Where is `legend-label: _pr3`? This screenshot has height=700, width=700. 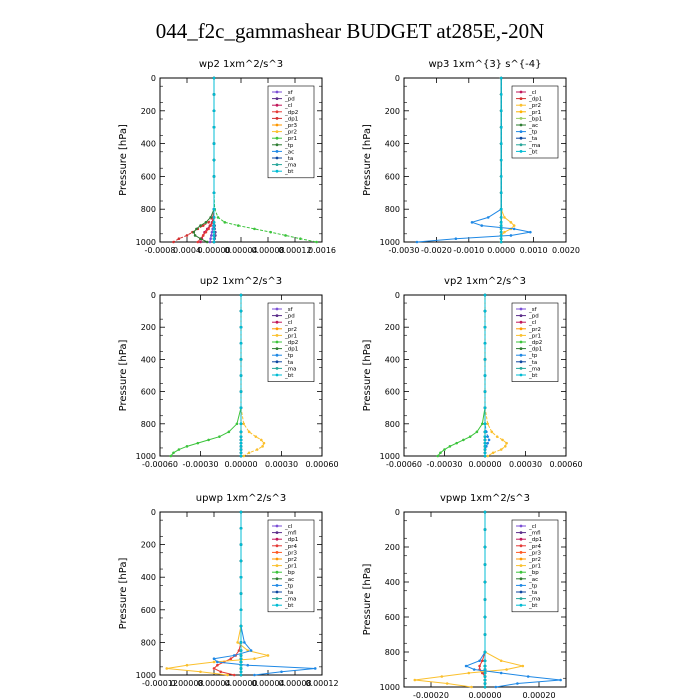 legend-label: _pr3 is located at coordinates (291, 553).